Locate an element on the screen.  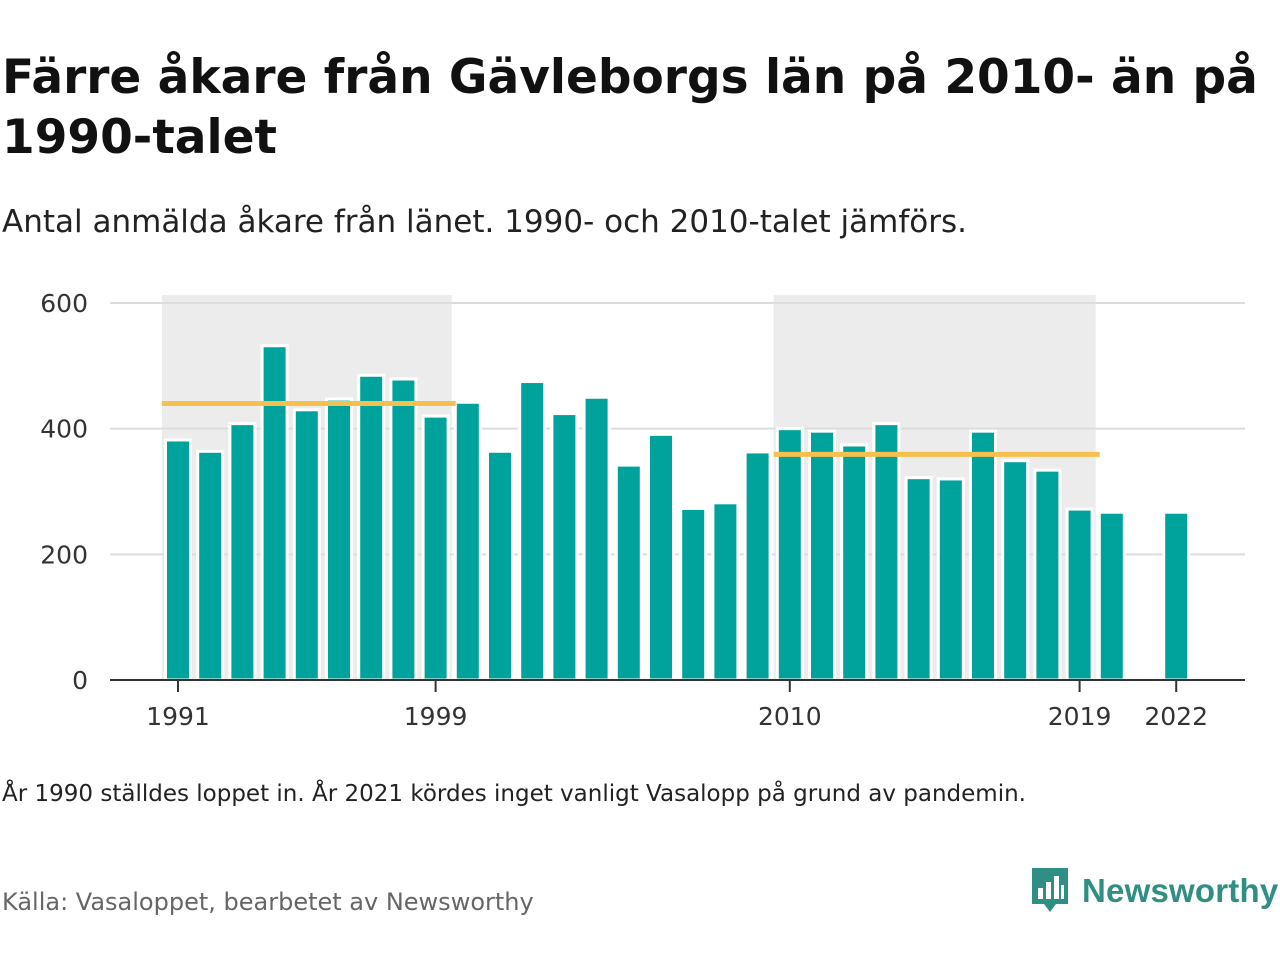
x-tick-label: 2022 is located at coordinates (1176, 716).